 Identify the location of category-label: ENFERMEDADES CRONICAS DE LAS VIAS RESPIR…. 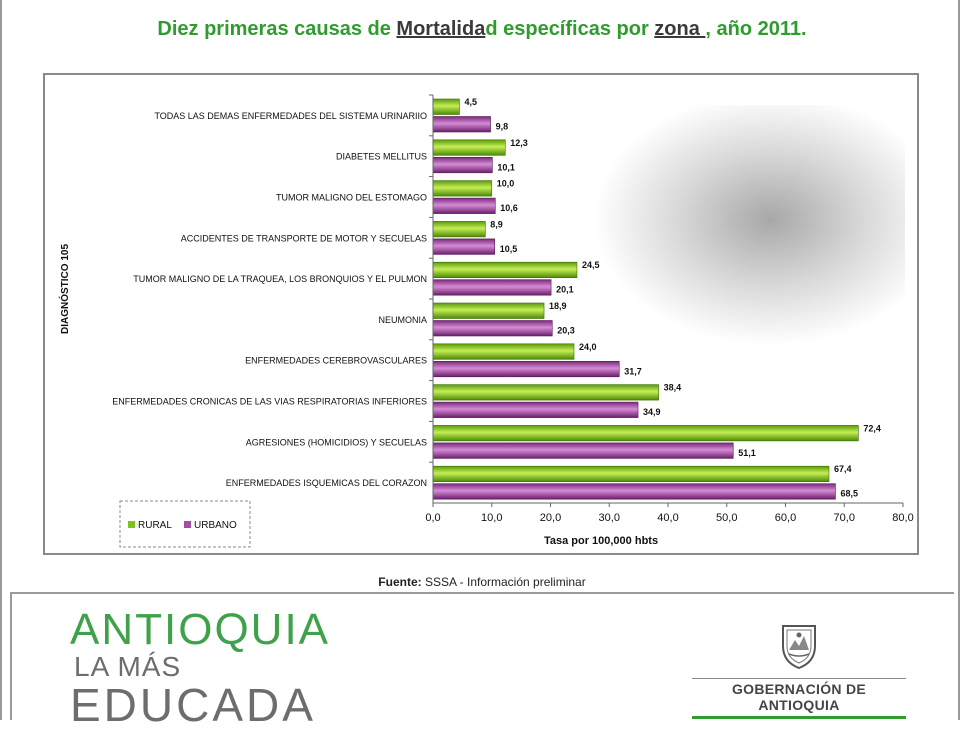
(269, 402).